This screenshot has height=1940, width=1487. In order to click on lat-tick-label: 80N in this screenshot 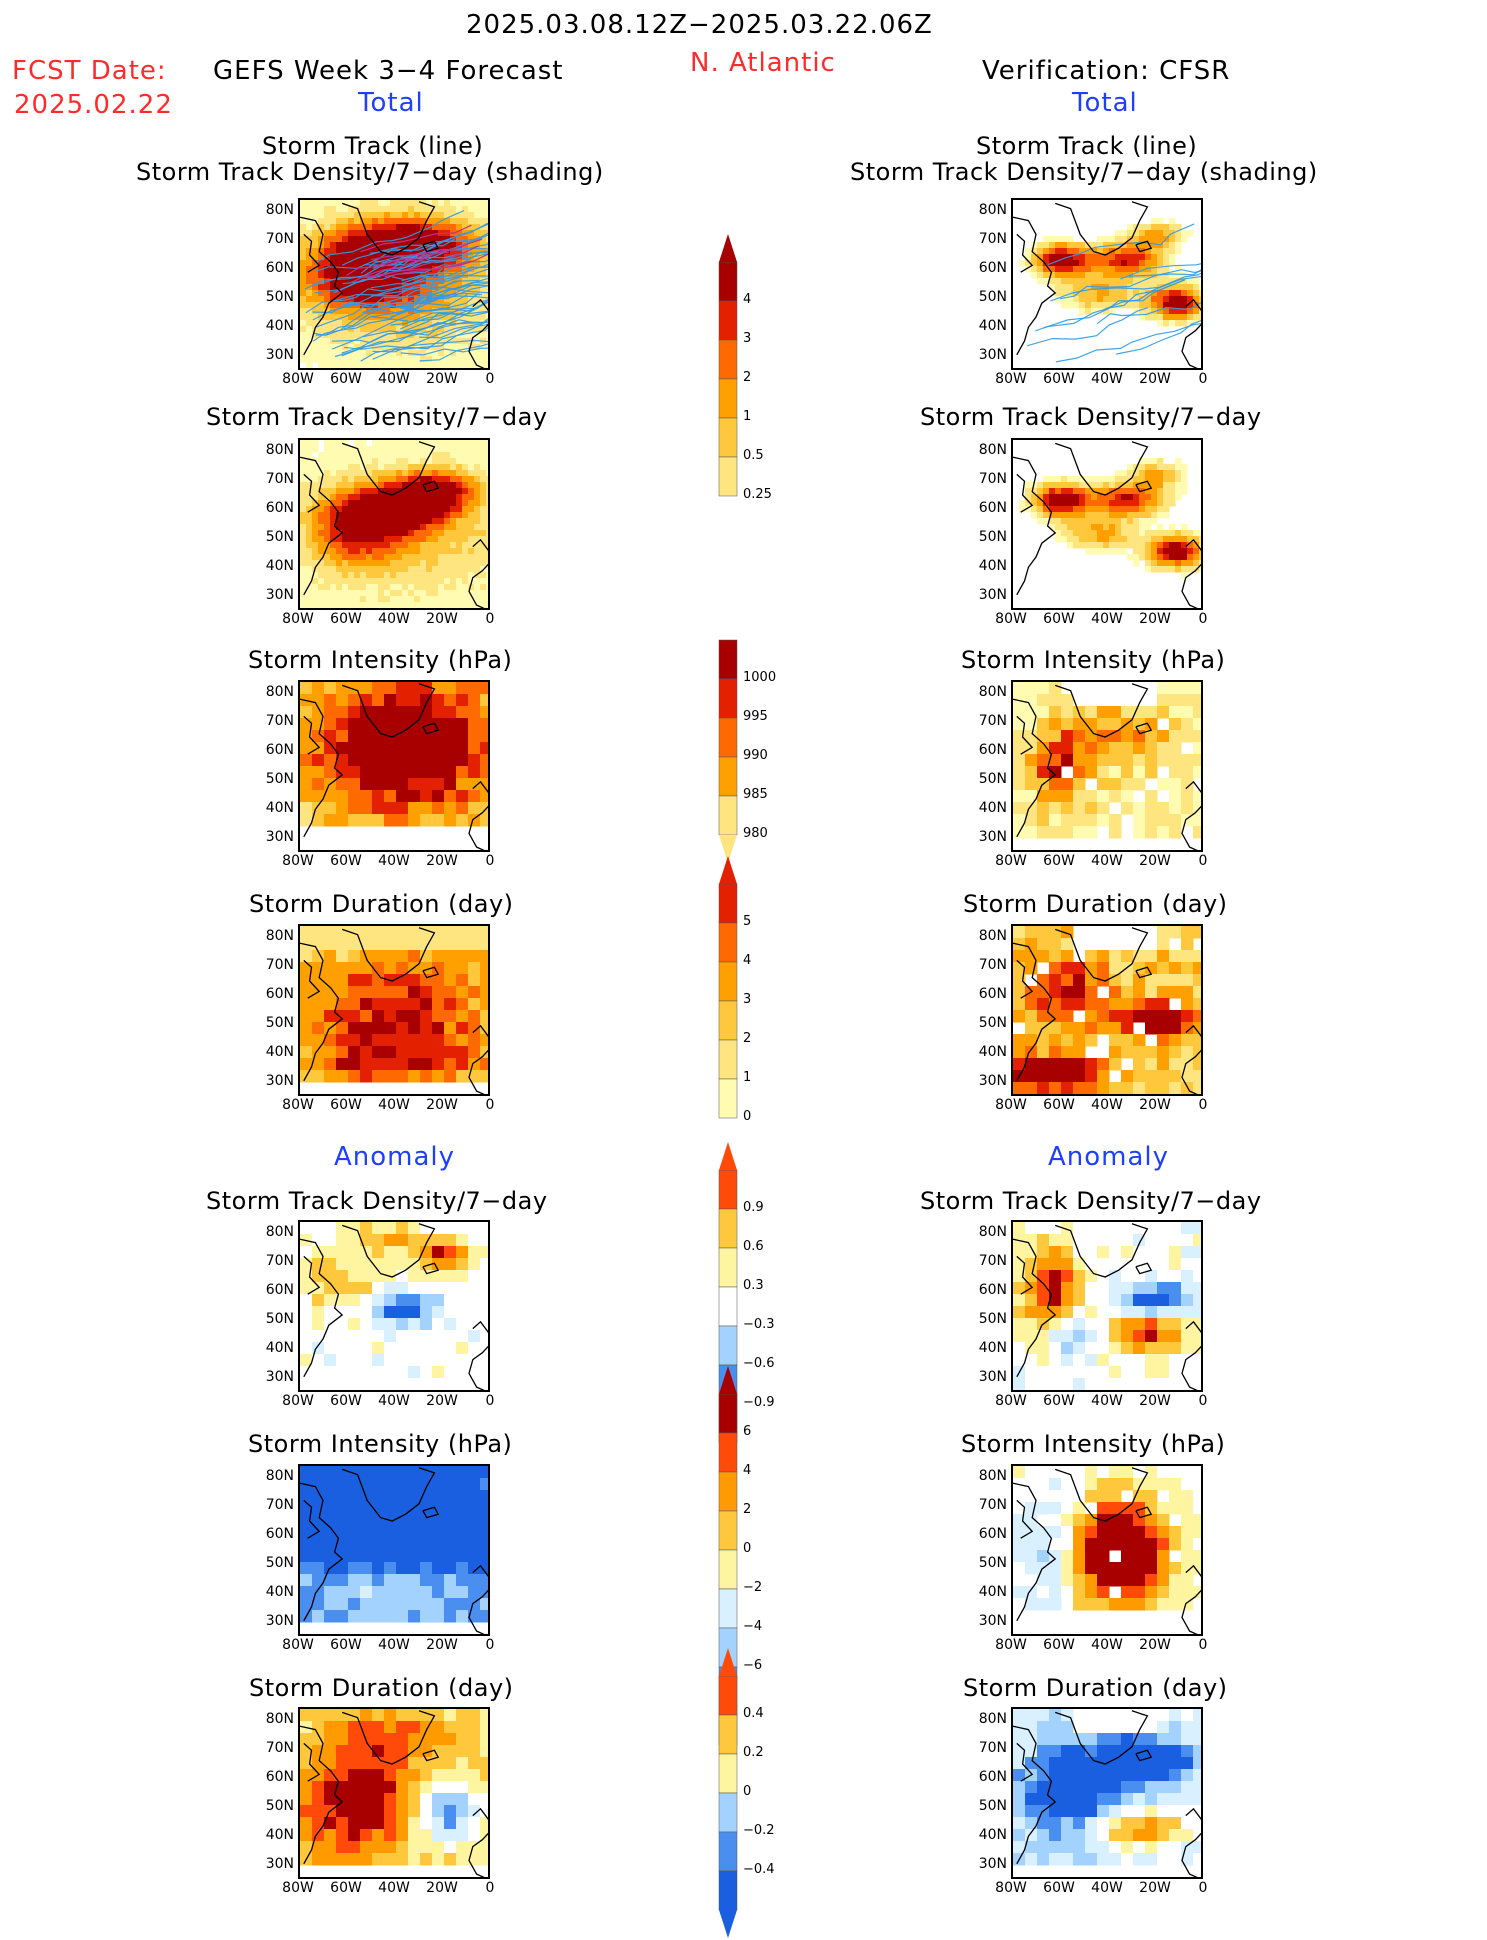, I will do `click(988, 210)`.